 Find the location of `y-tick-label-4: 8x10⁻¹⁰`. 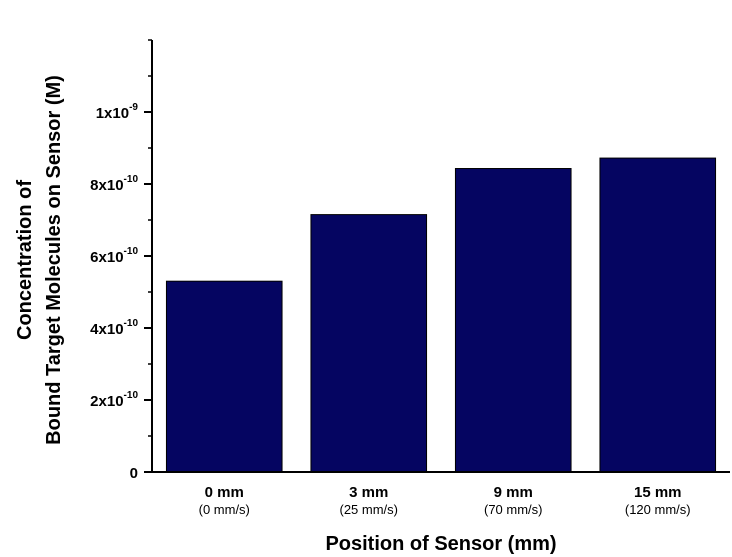

y-tick-label-4: 8x10⁻¹⁰ is located at coordinates (114, 184).